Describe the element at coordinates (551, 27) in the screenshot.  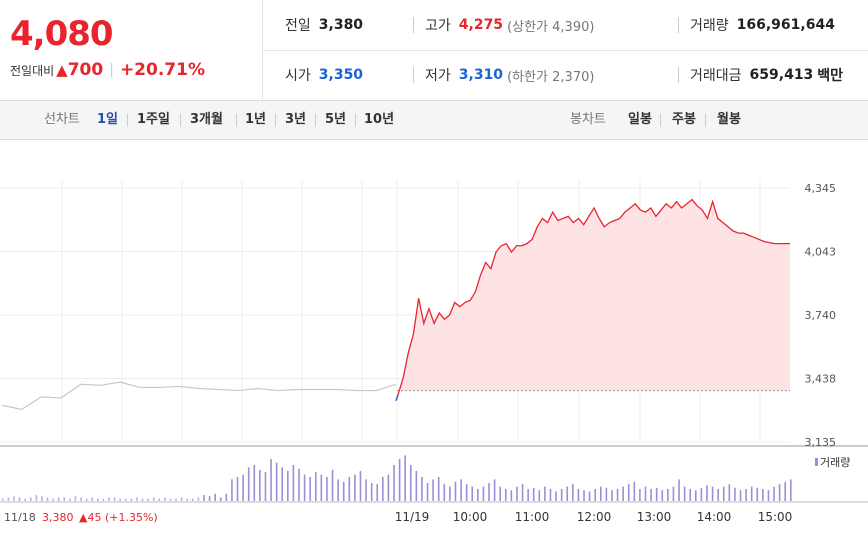
I see `upper-limit: (상한가 4,390)` at that location.